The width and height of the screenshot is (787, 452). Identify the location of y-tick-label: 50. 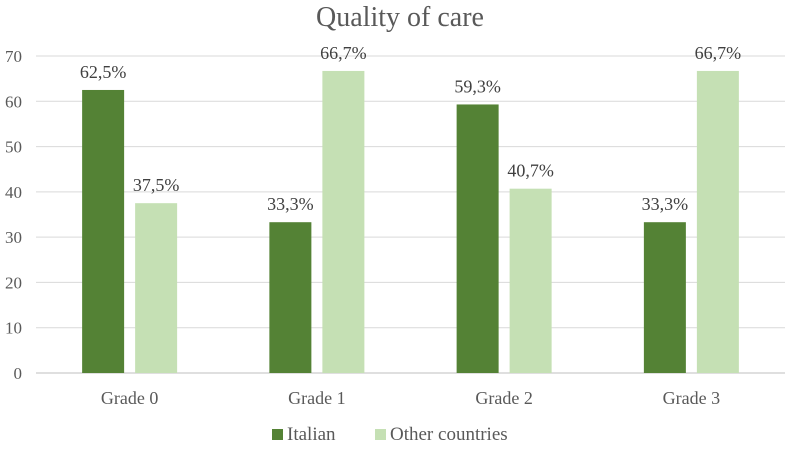
(13, 147).